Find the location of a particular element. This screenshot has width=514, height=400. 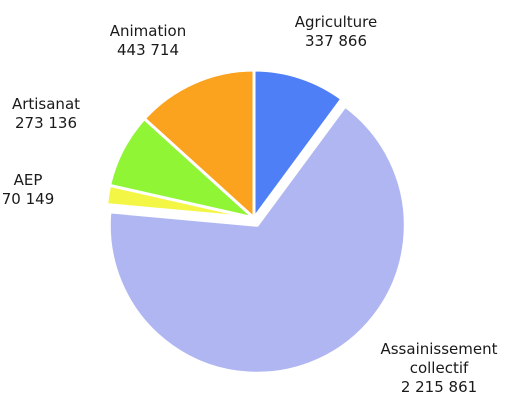

slice-label: Animation 443 714 is located at coordinates (148, 40).